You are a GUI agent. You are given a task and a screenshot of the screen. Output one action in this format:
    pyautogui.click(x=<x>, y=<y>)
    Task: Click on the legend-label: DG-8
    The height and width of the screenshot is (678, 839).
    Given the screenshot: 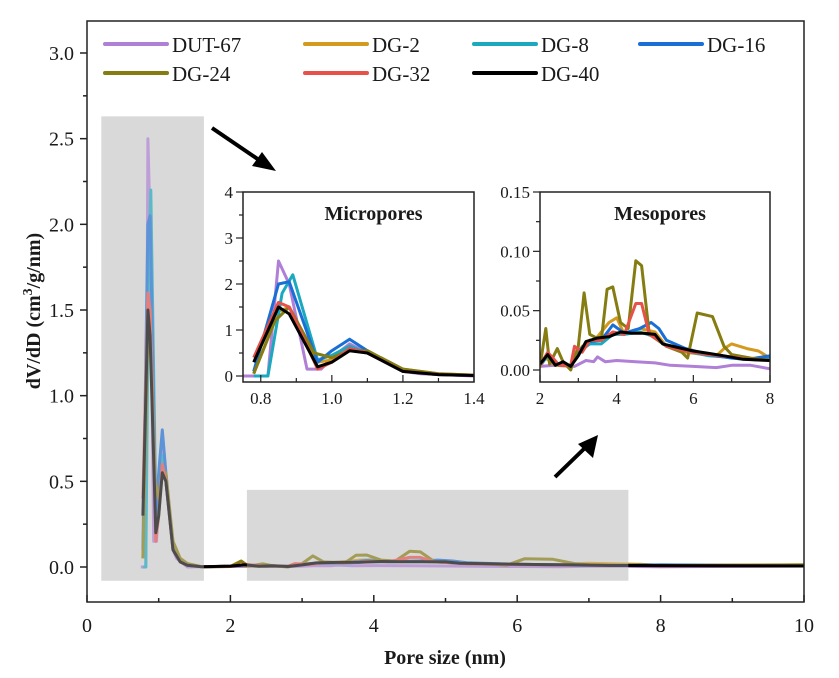 What is the action you would take?
    pyautogui.click(x=565, y=45)
    